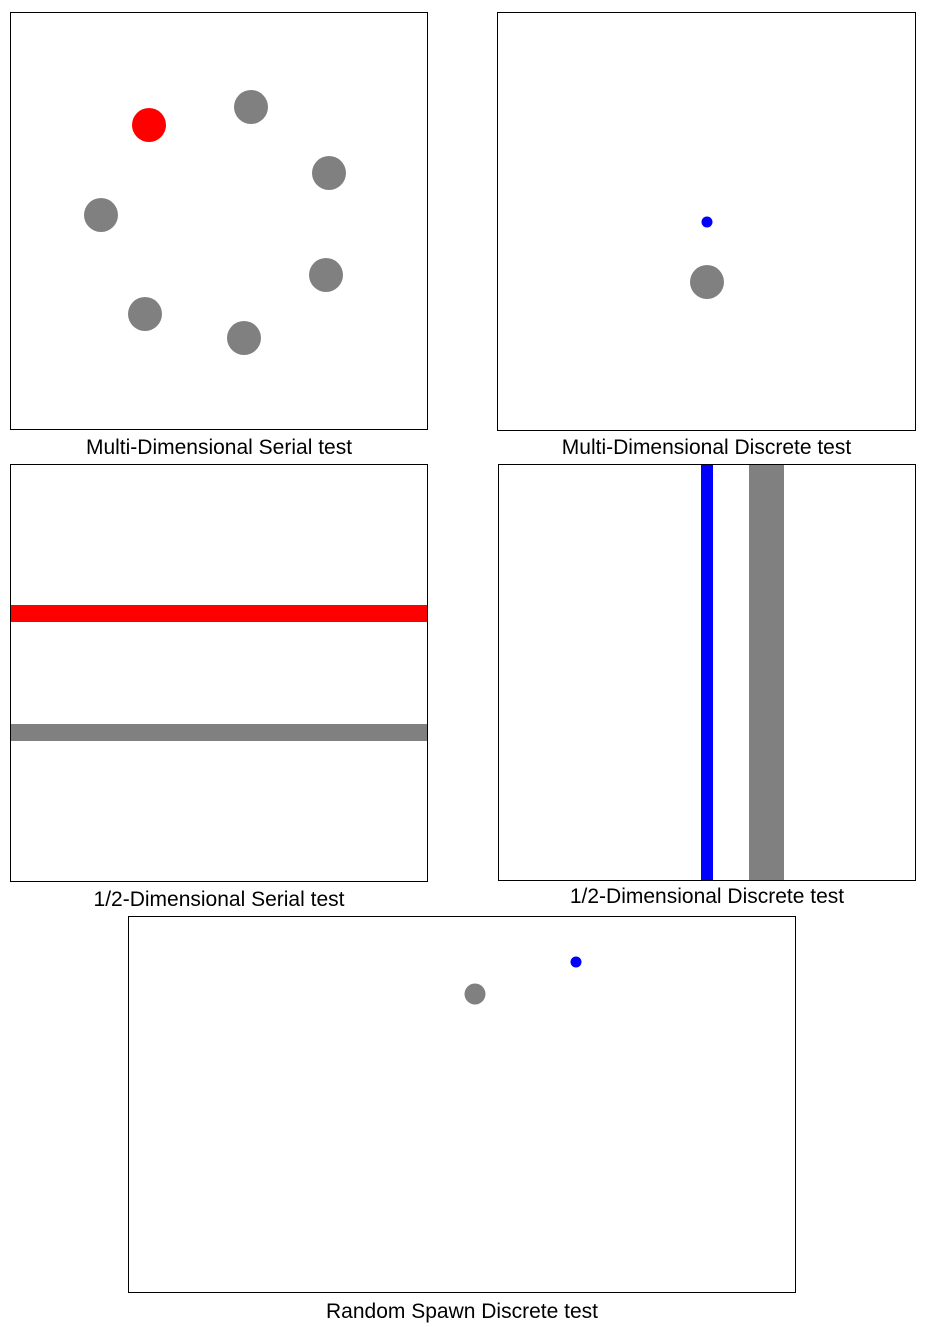 The width and height of the screenshot is (927, 1327). Describe the element at coordinates (707, 896) in the screenshot. I see `panel-caption: 1/2-Dimensional Discrete test` at that location.